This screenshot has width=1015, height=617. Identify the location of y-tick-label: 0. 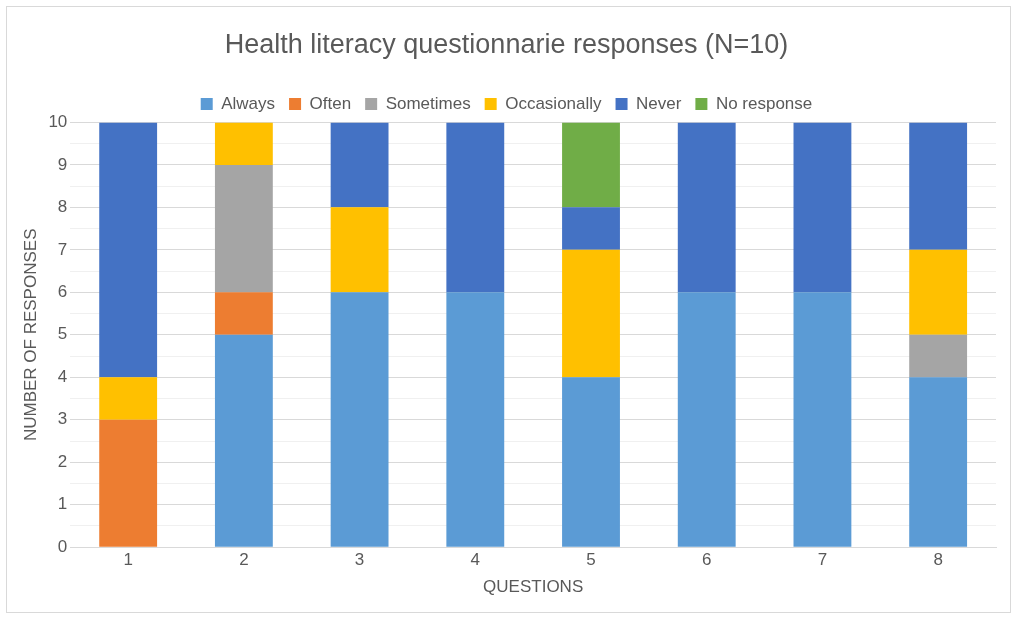
(62, 546).